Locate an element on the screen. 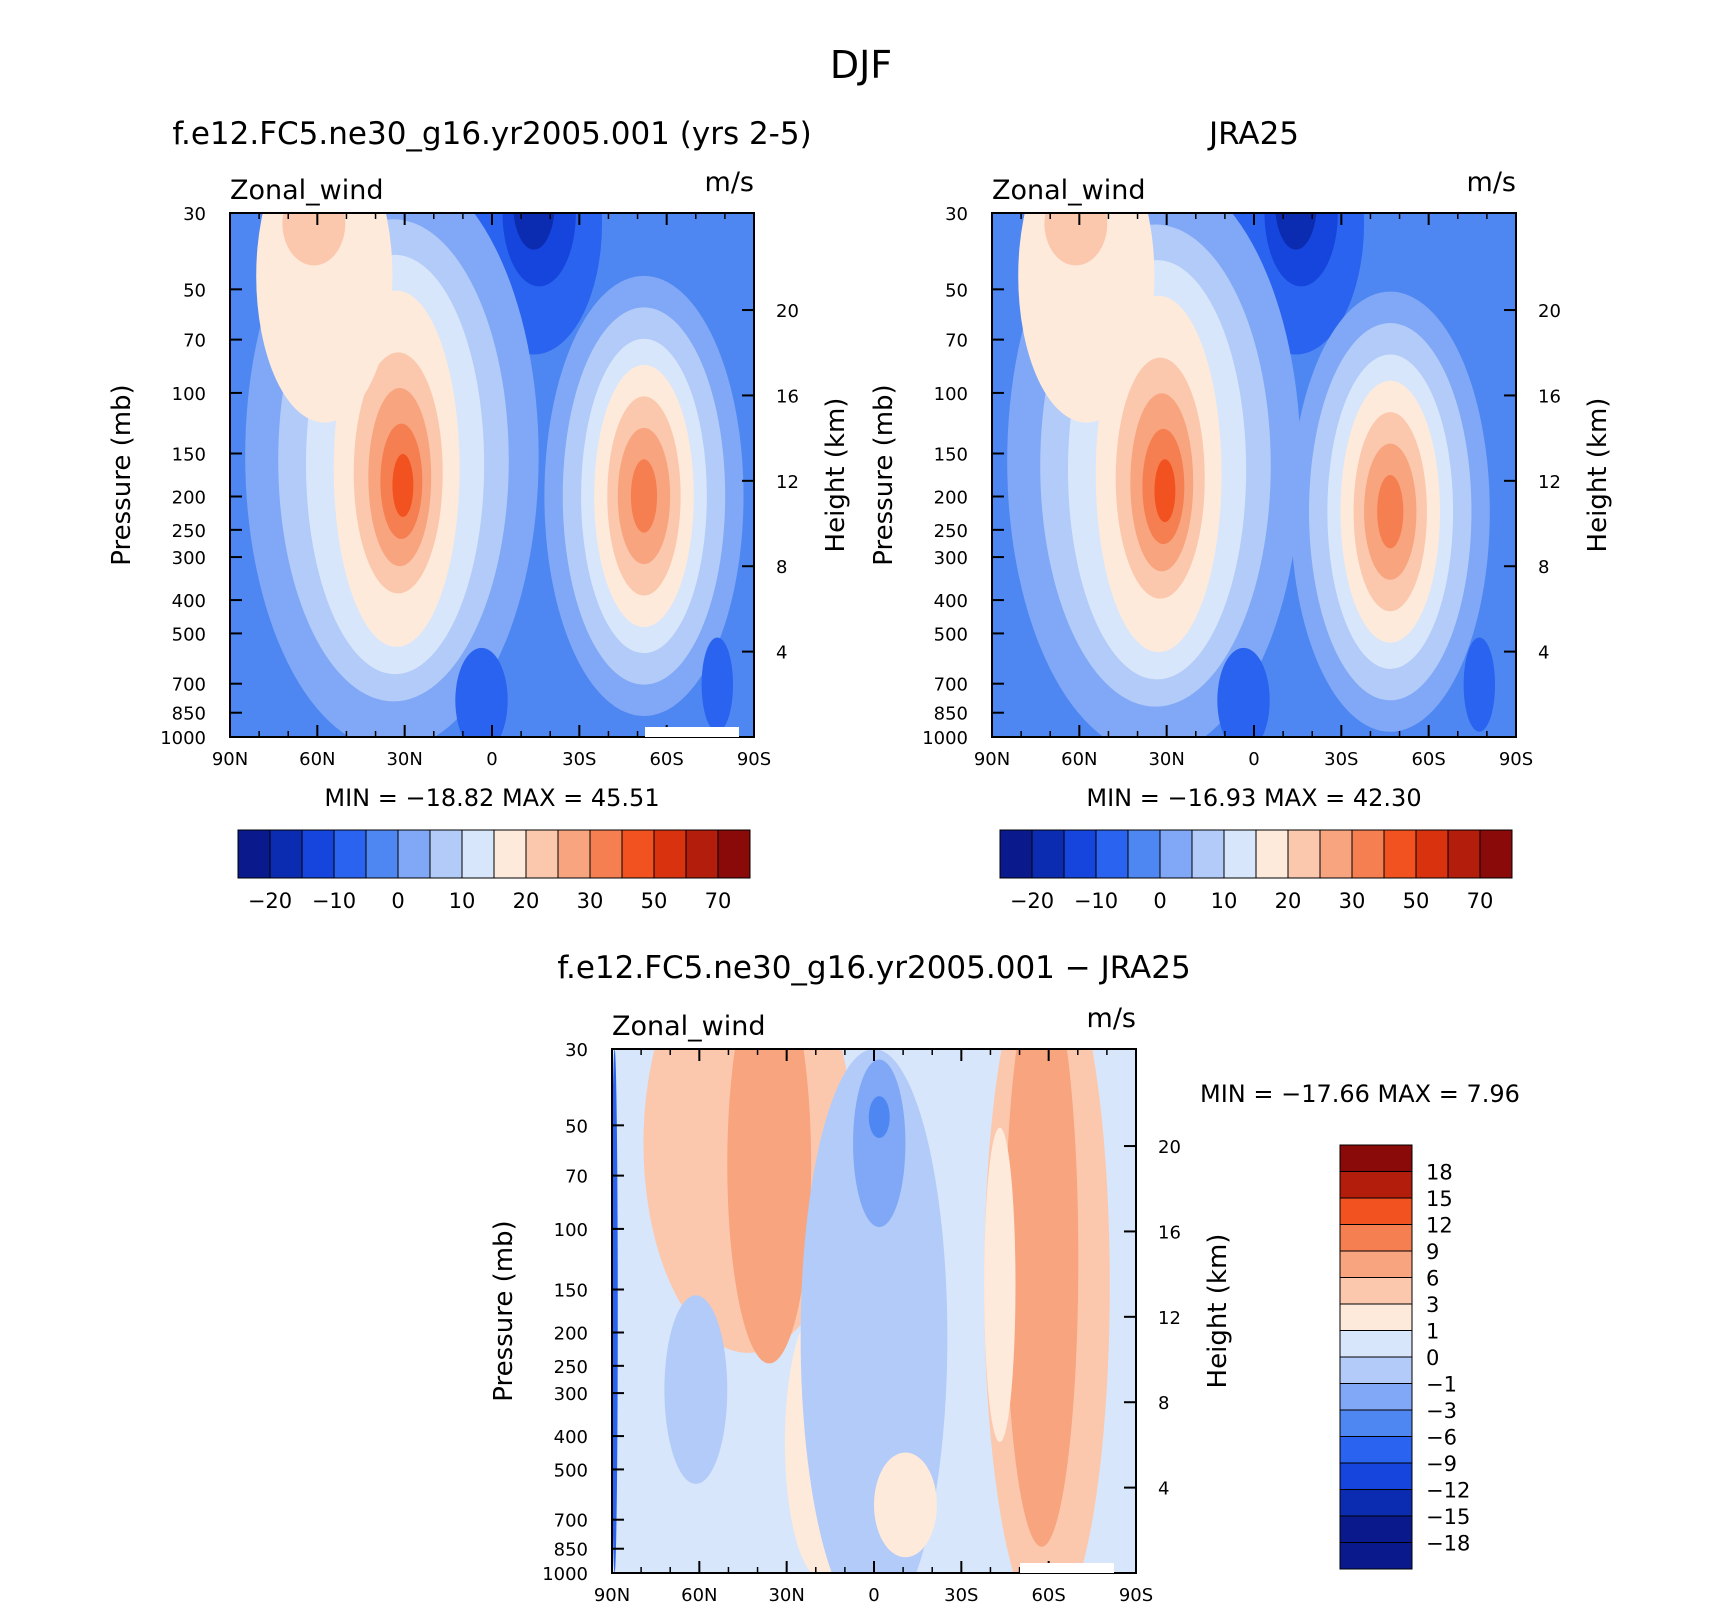  y-tick-label: 70 is located at coordinates (194, 341).